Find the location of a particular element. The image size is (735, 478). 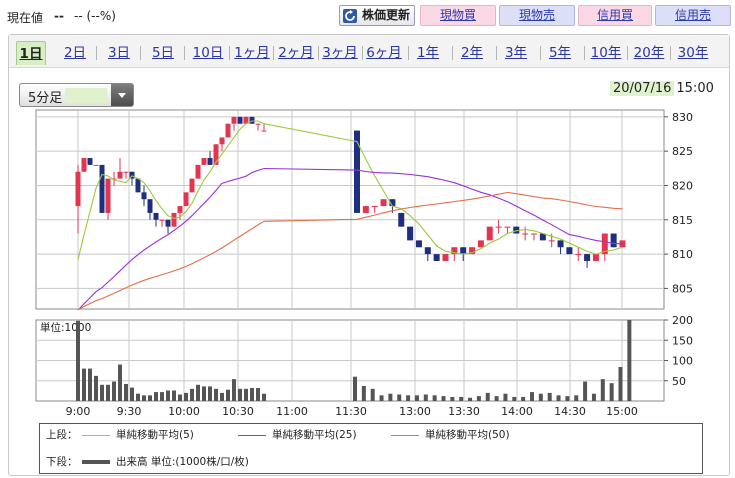

cash-buy-button: 現物買 is located at coordinates (458, 15).